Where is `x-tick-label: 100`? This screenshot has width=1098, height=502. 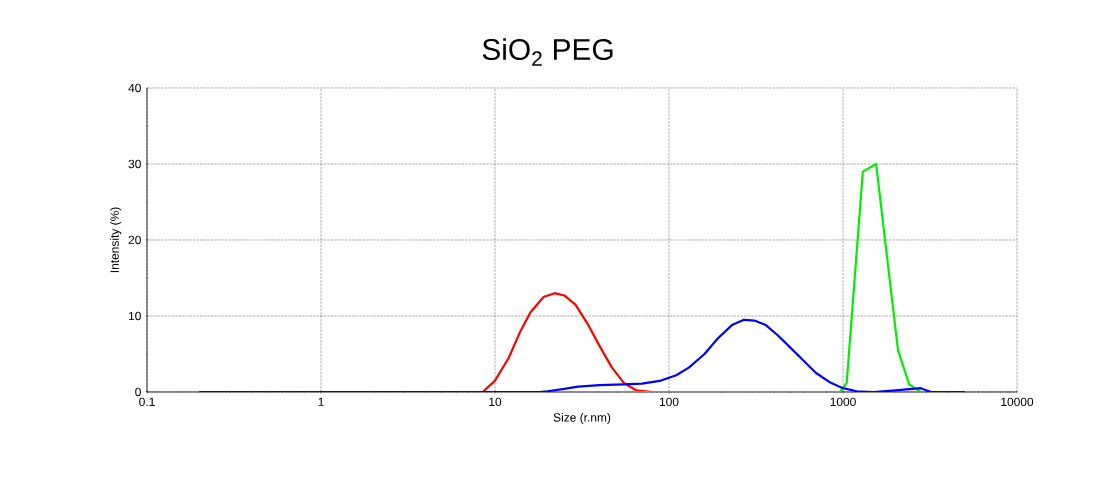
x-tick-label: 100 is located at coordinates (669, 402).